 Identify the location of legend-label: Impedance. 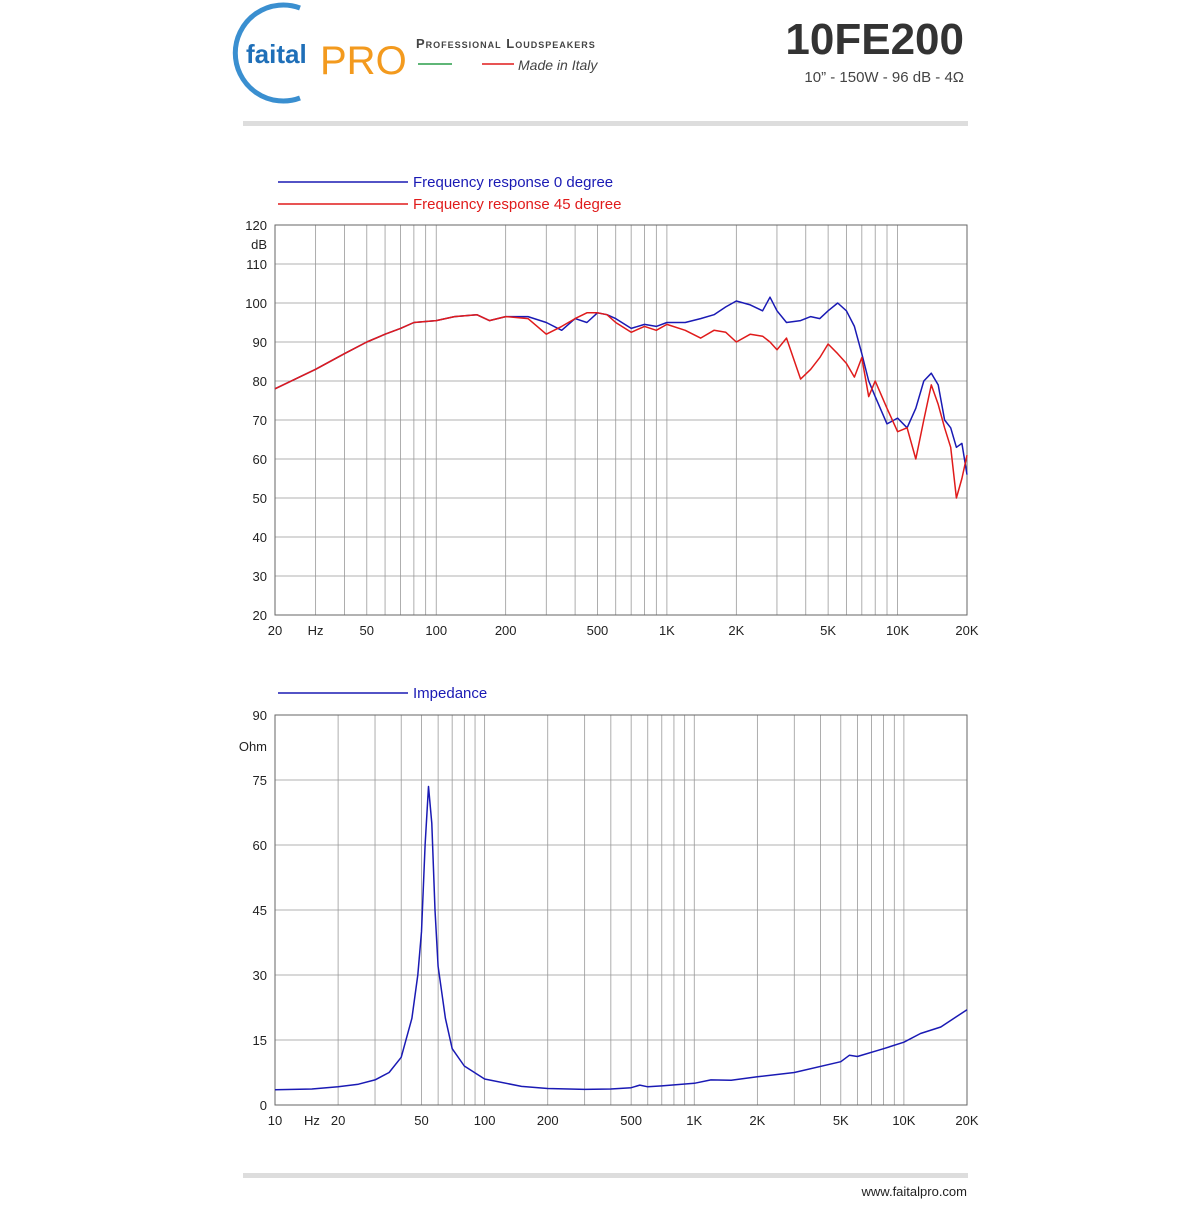
(450, 693).